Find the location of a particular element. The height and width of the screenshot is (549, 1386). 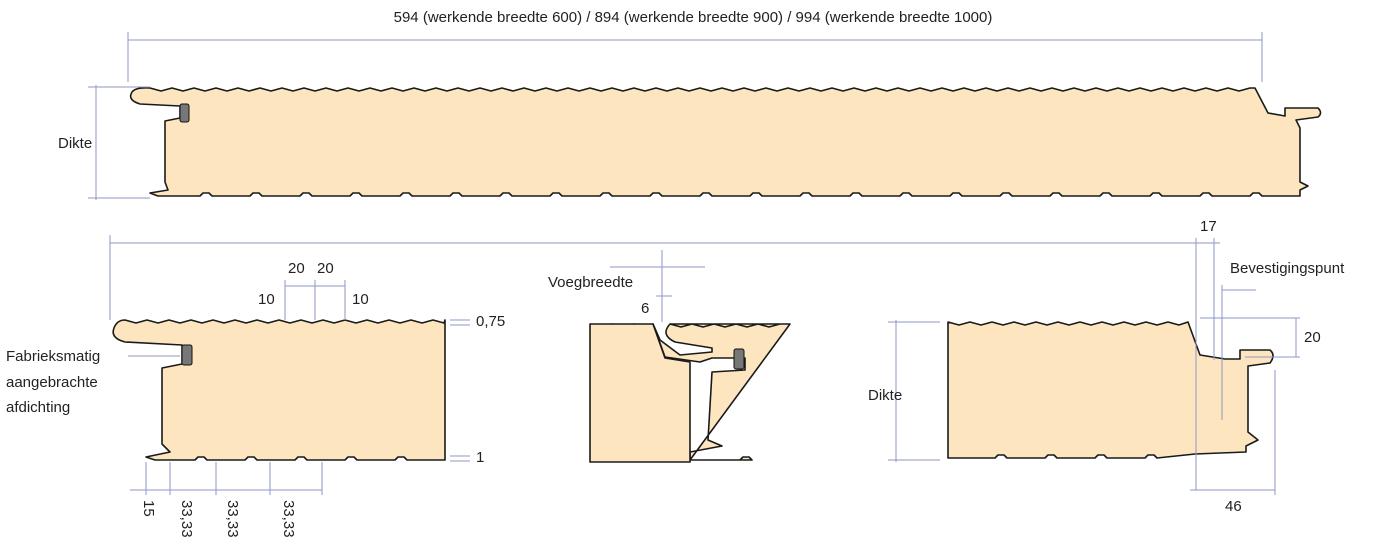

overlap-label: 46 is located at coordinates (1233, 506).